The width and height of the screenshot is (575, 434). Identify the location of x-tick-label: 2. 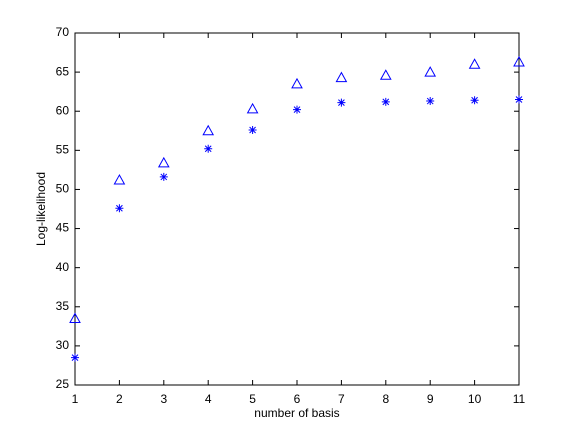
(119, 399).